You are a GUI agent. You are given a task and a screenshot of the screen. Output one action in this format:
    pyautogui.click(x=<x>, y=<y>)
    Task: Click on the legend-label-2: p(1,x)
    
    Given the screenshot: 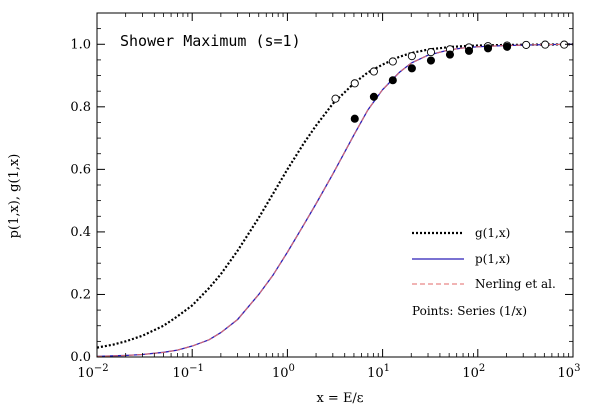 What is the action you would take?
    pyautogui.click(x=492, y=259)
    